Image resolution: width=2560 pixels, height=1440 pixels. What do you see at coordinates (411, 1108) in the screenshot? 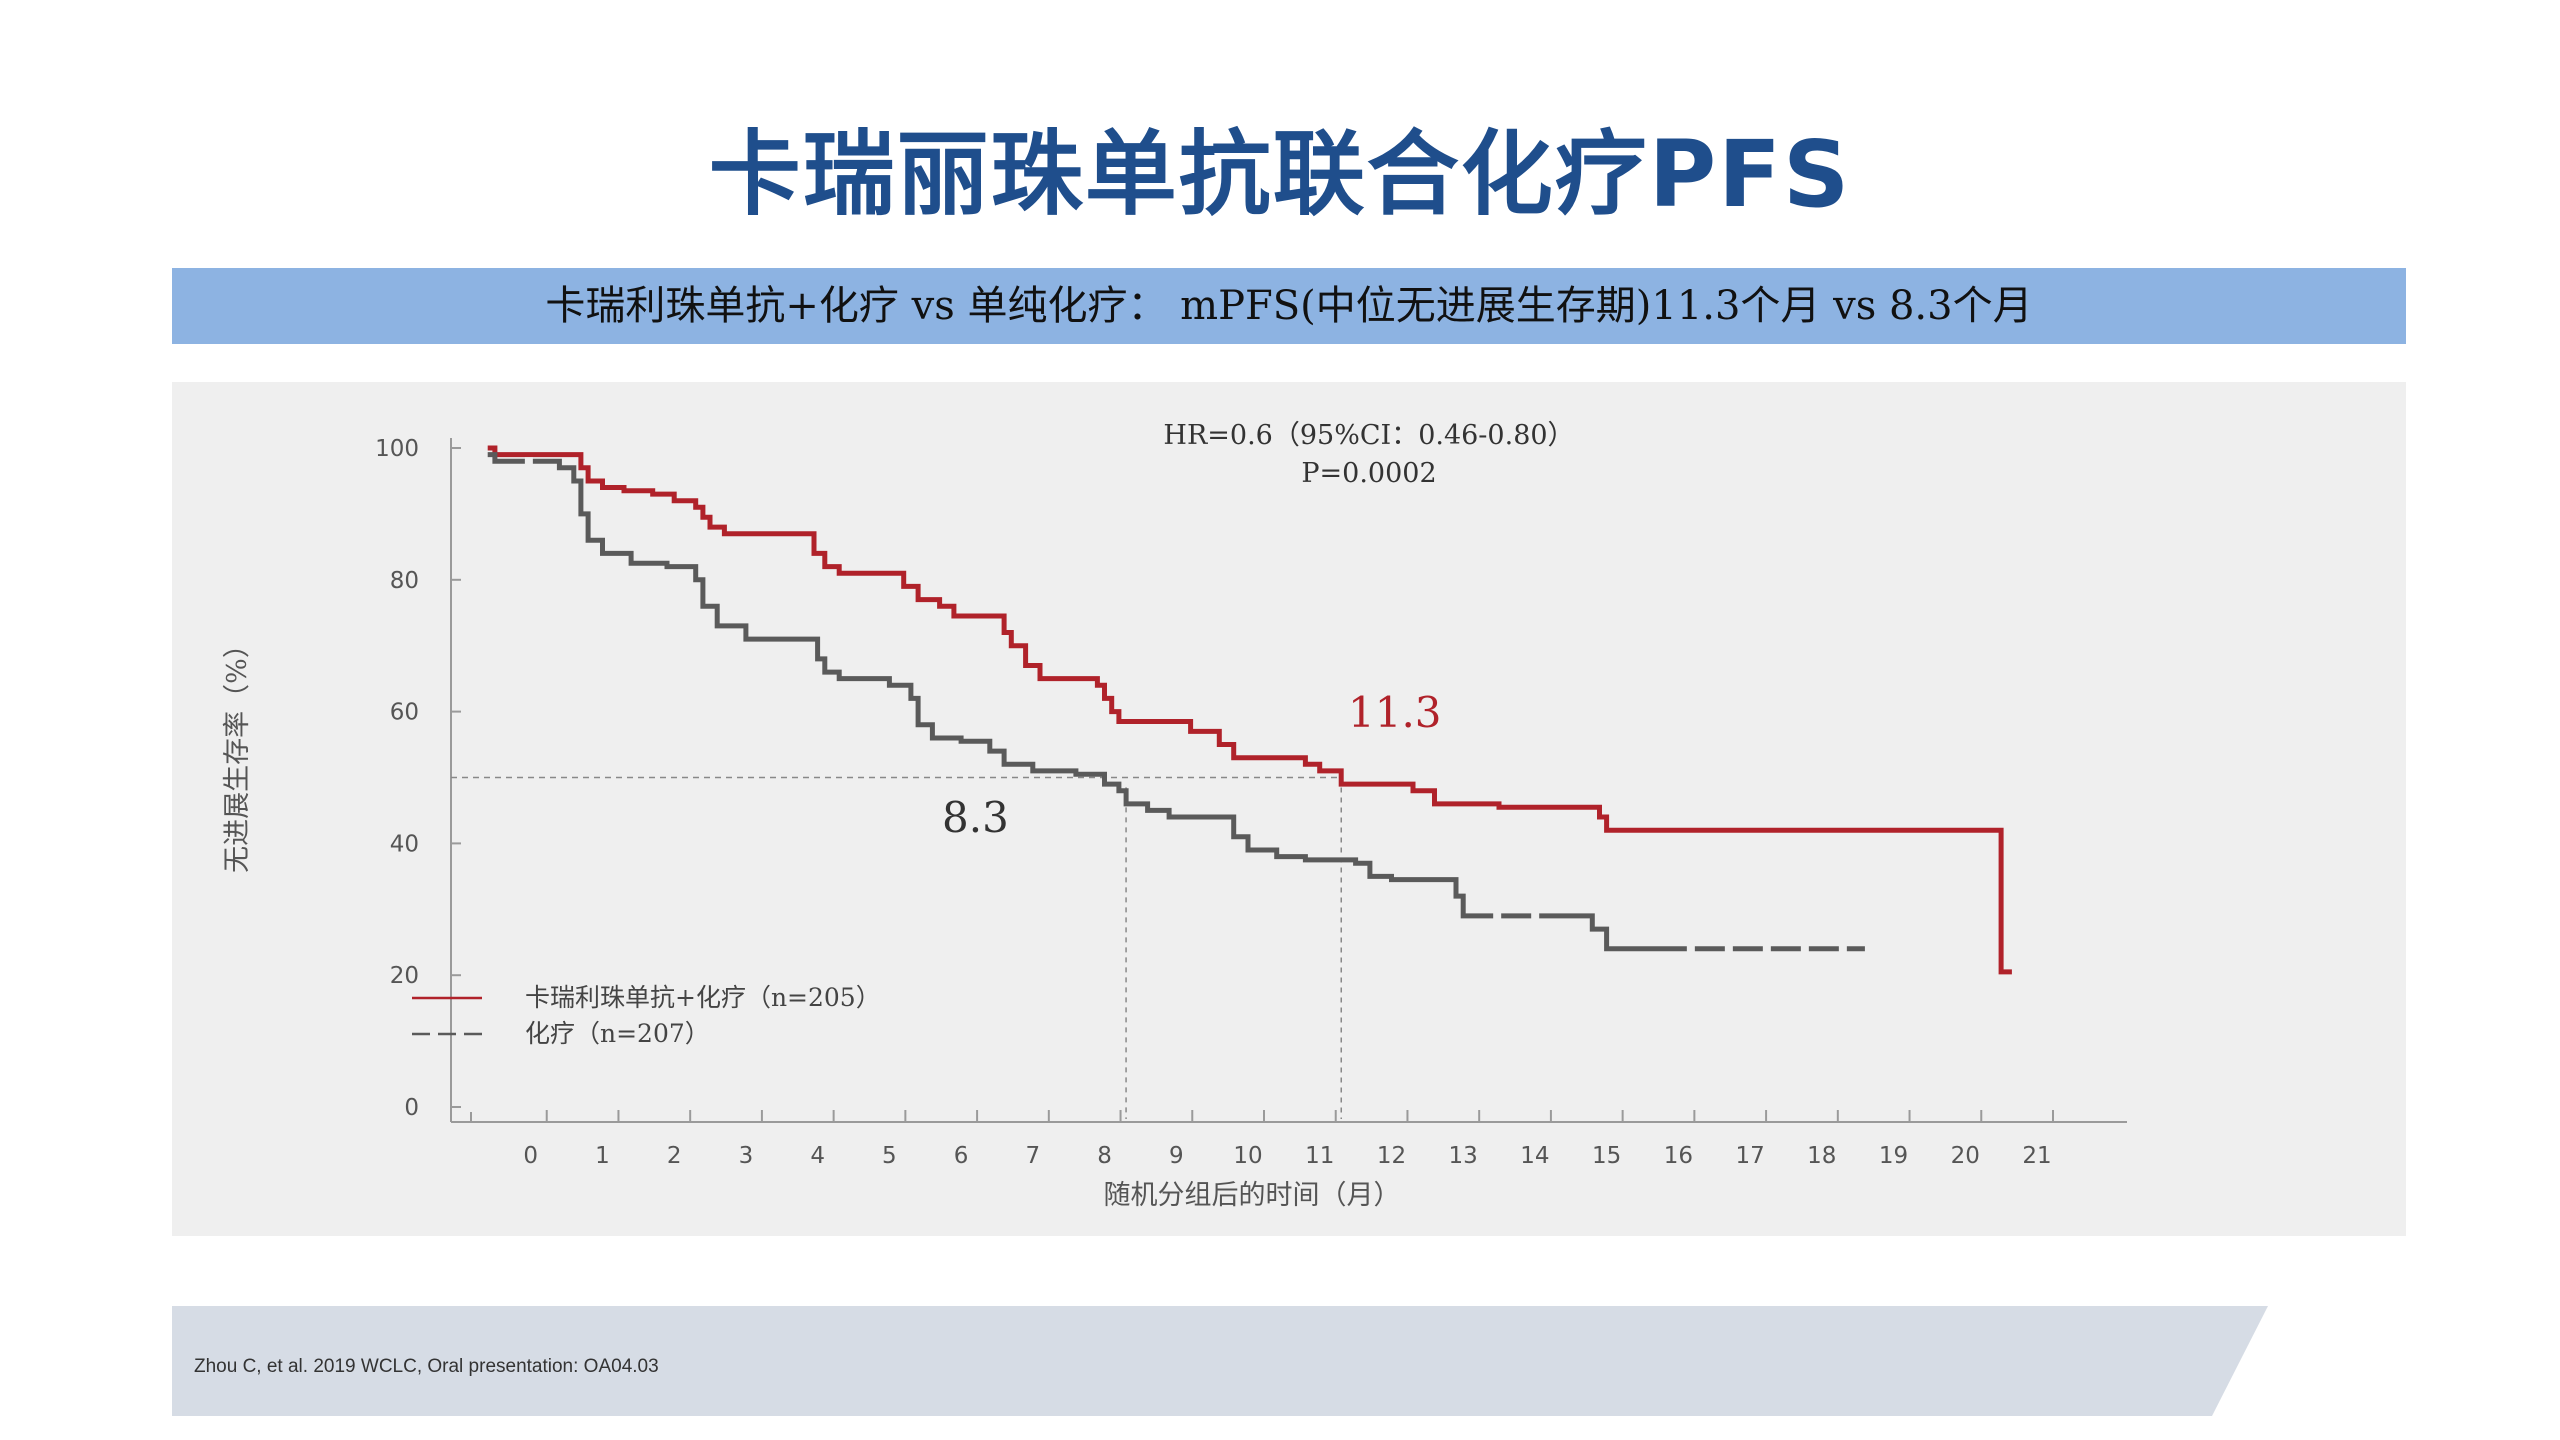
I see `y-tick-label: 0` at bounding box center [411, 1108].